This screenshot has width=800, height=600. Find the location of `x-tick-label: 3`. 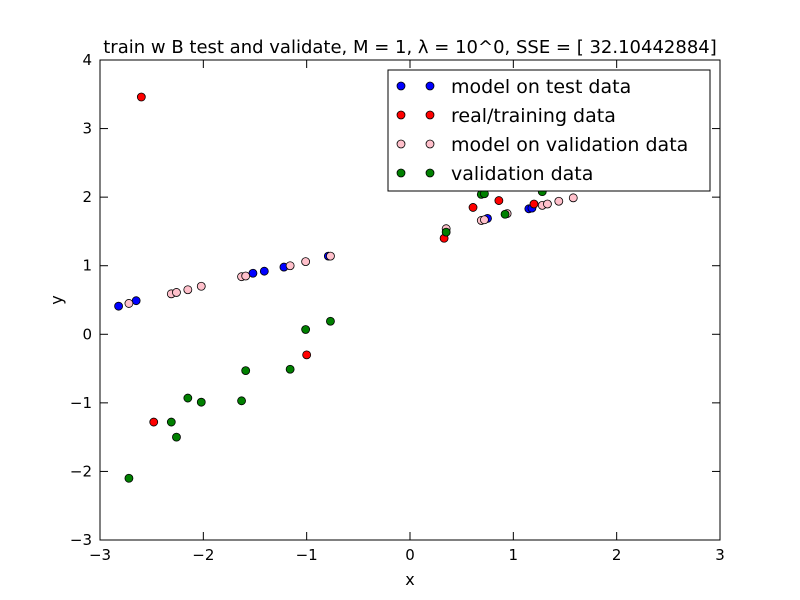

x-tick-label: 3 is located at coordinates (720, 555).